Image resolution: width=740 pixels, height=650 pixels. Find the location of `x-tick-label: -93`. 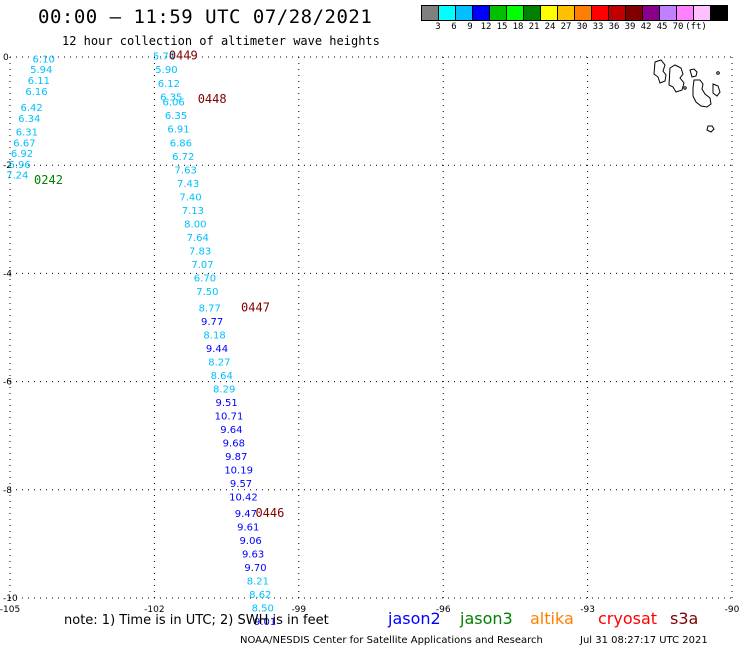

x-tick-label: -93 is located at coordinates (587, 610).